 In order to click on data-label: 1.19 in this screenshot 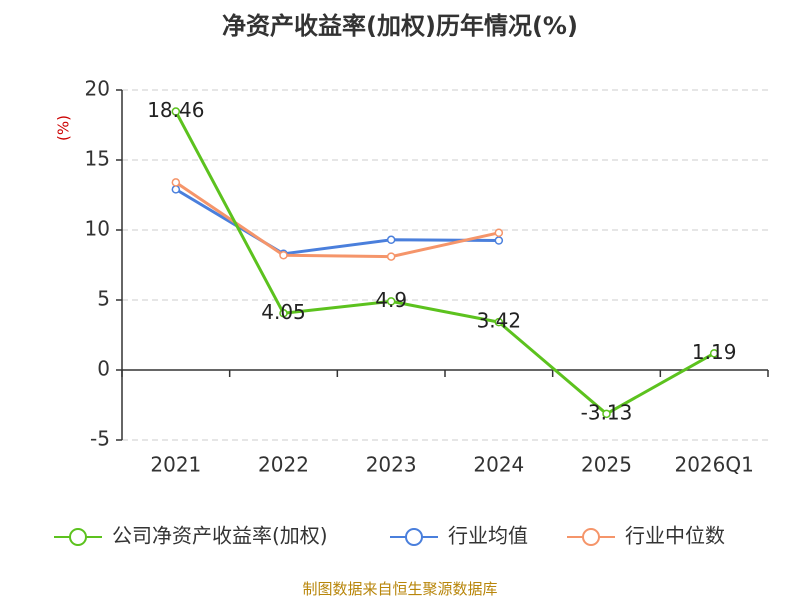, I will do `click(714, 352)`.